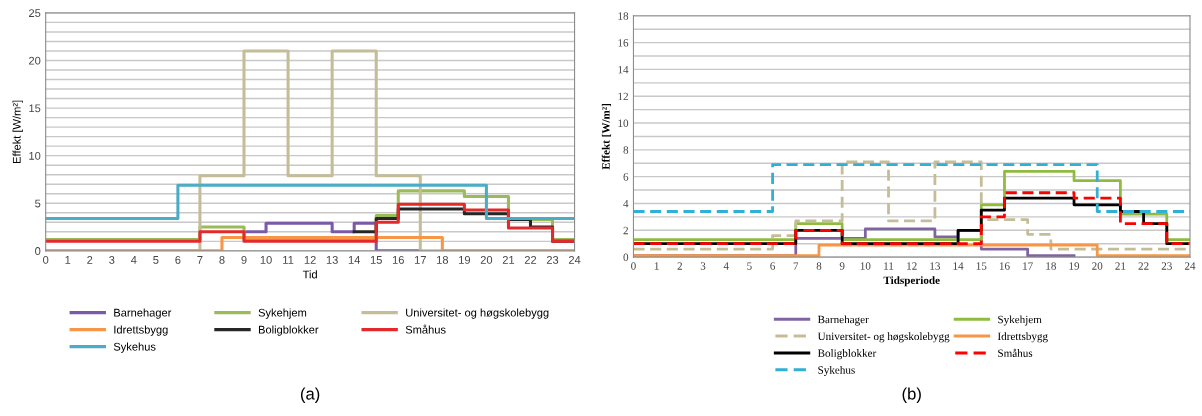 Image resolution: width=1202 pixels, height=416 pixels. What do you see at coordinates (35, 13) in the screenshot?
I see `y-tick-label: 25` at bounding box center [35, 13].